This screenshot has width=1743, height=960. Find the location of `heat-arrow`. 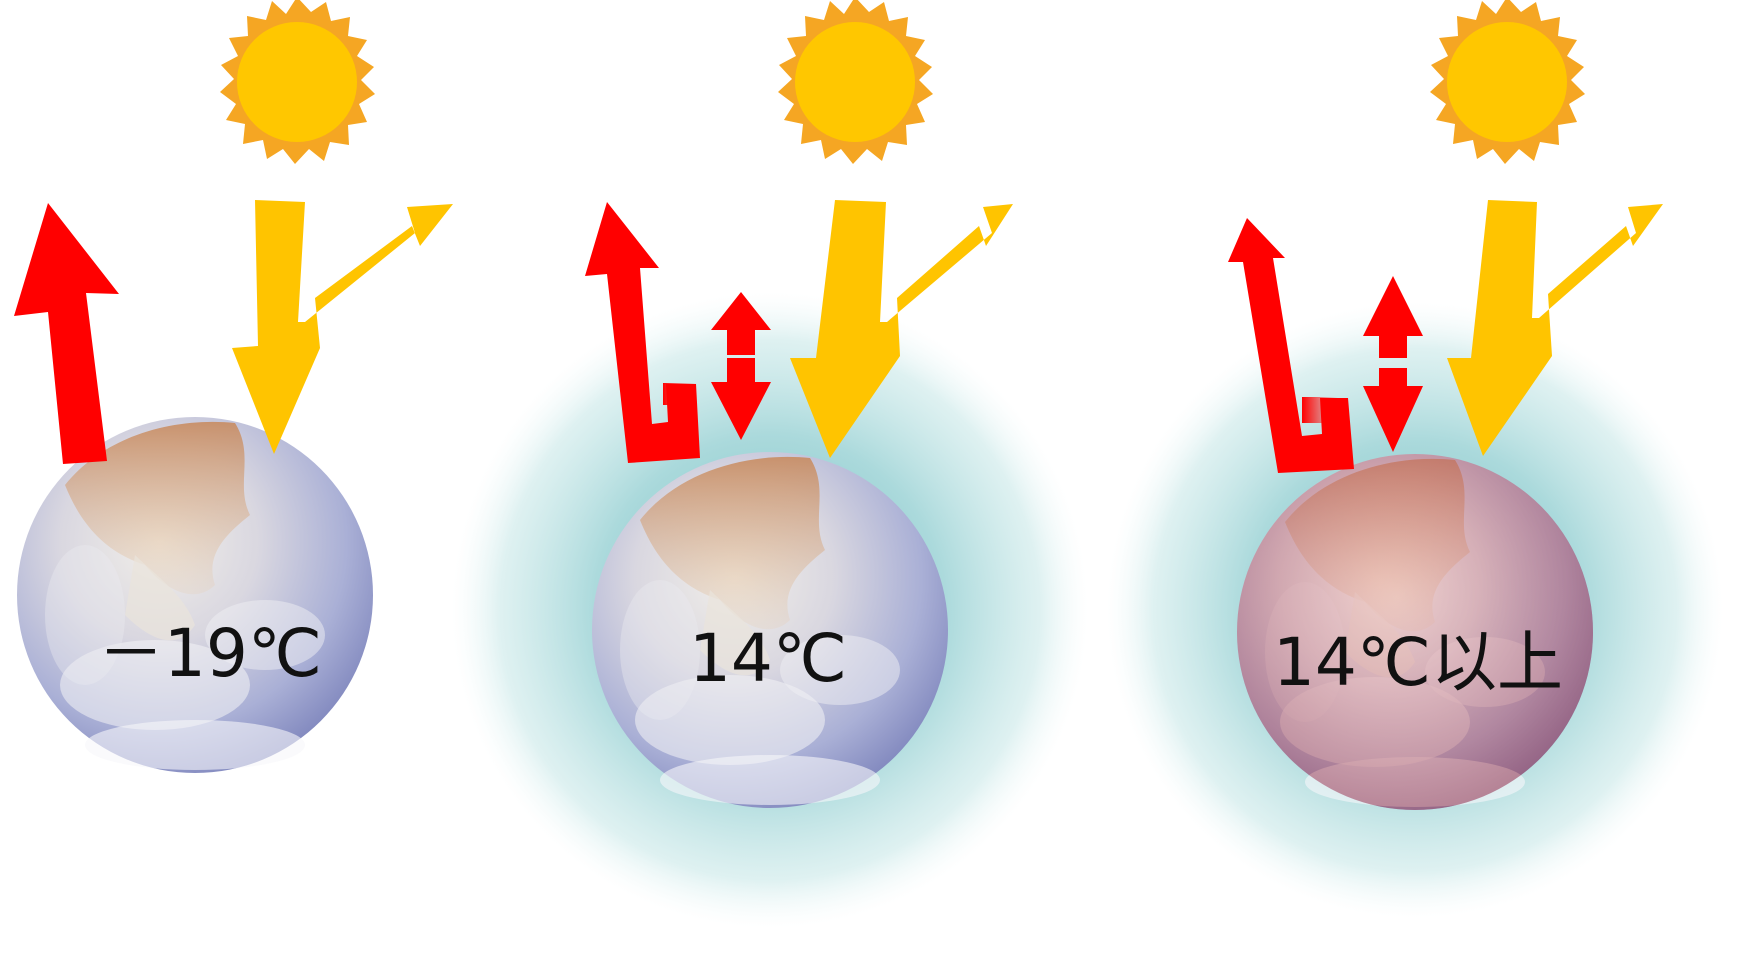

heat-arrow is located at coordinates (66, 333).